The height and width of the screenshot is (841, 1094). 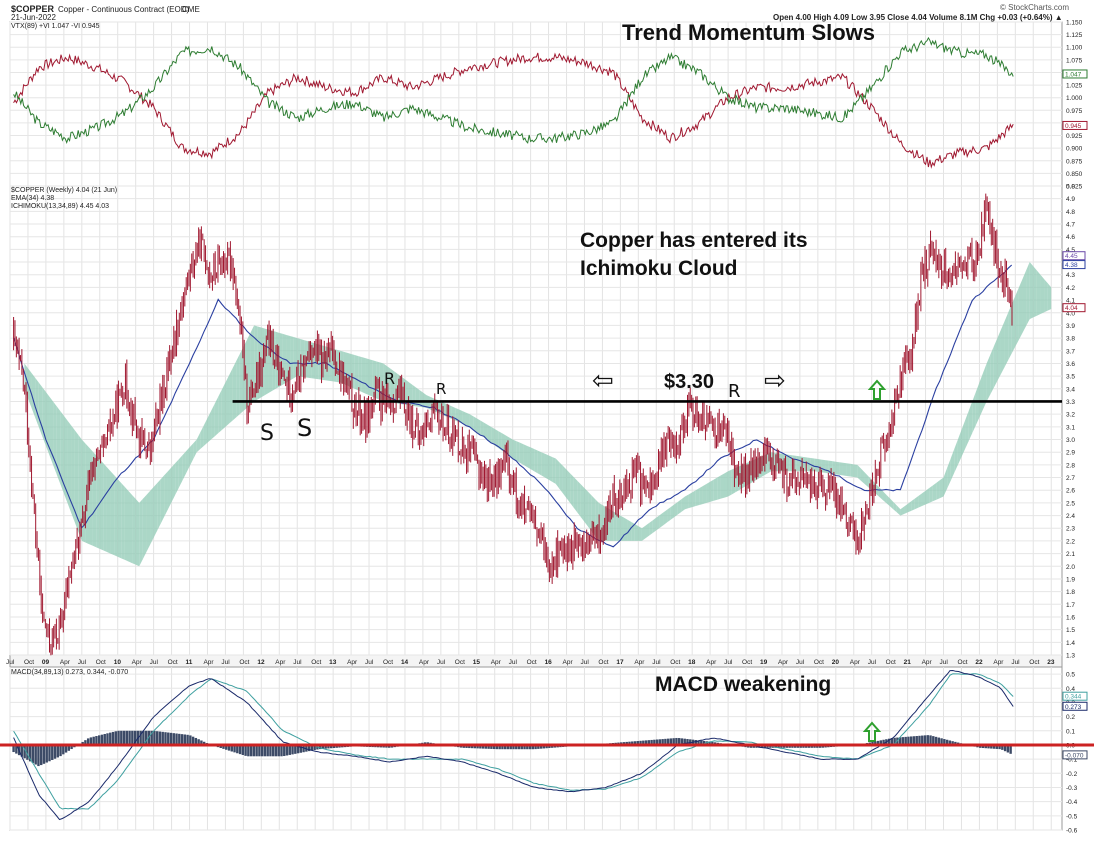 I want to click on green-up-arrow-icon, so click(x=877, y=389).